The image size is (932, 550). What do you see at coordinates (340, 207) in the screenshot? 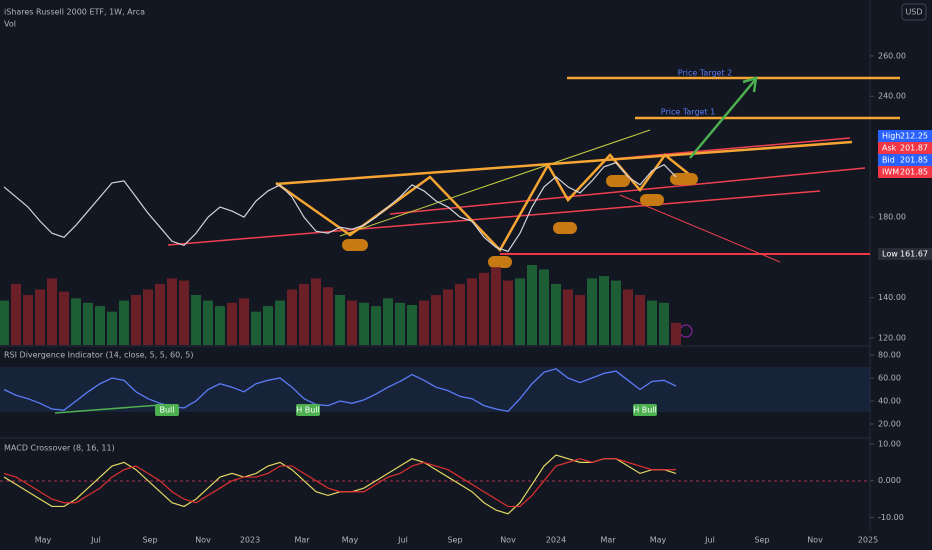
I see `price-line` at bounding box center [340, 207].